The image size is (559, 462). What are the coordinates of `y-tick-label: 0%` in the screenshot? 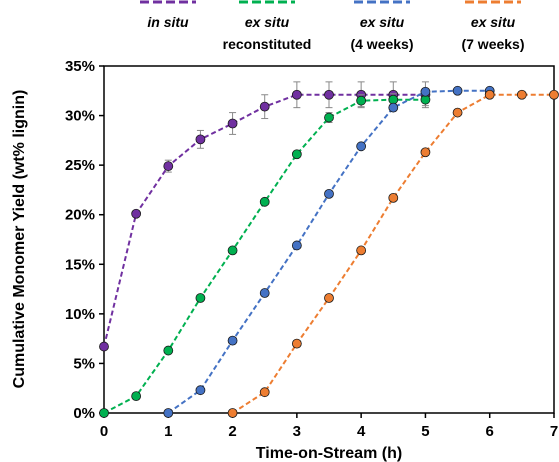 It's located at (84, 413).